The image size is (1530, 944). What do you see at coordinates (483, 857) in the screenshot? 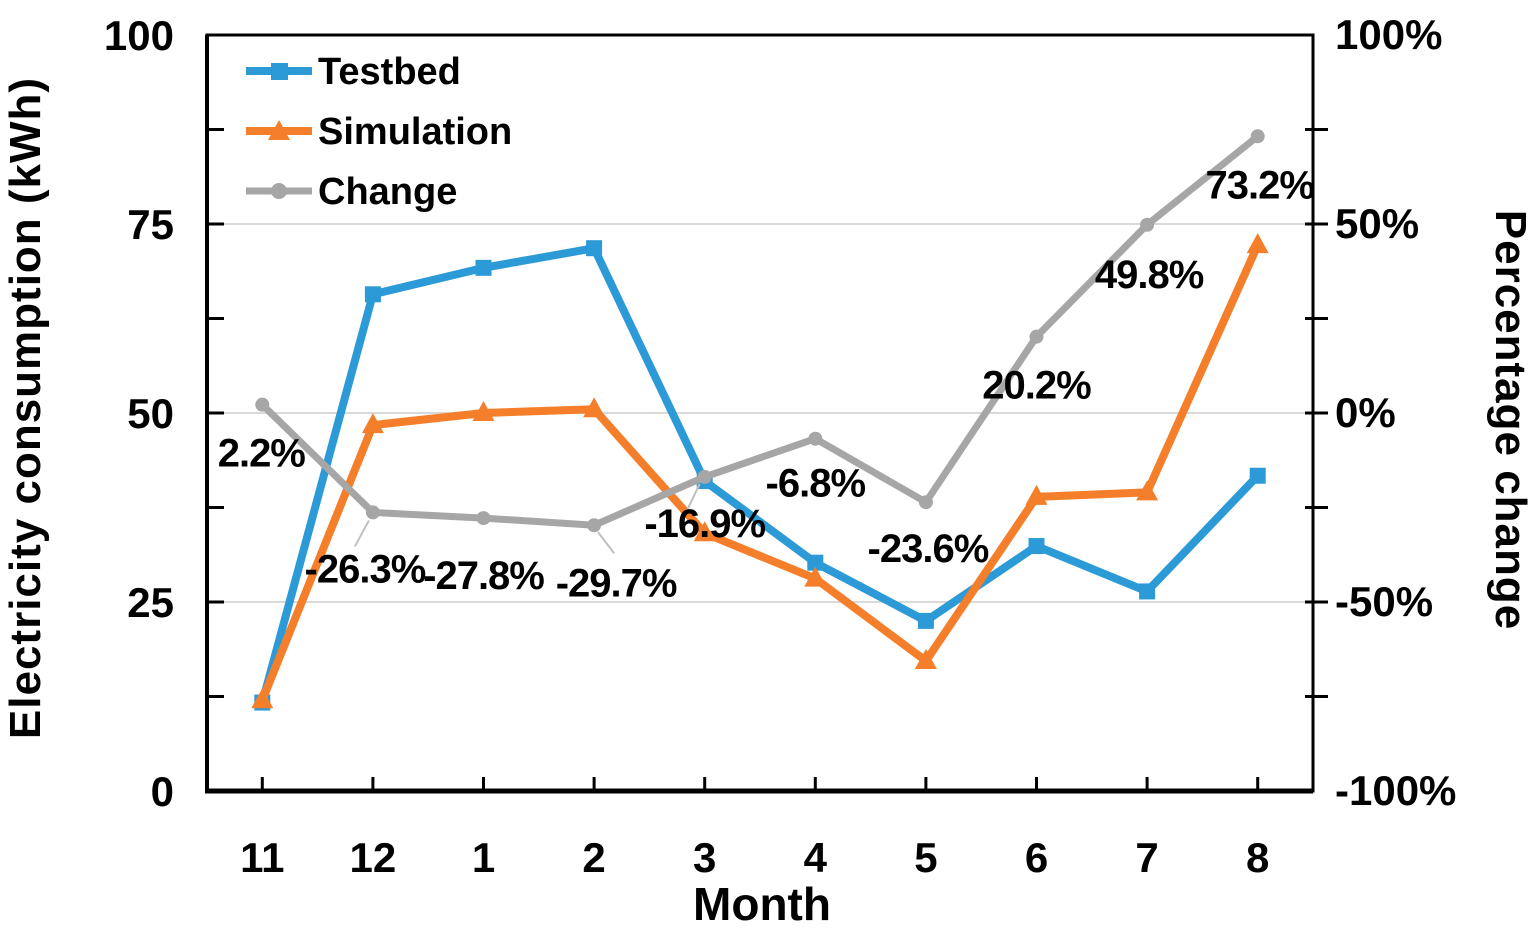
I see `x-axis-tick-label: 1` at bounding box center [483, 857].